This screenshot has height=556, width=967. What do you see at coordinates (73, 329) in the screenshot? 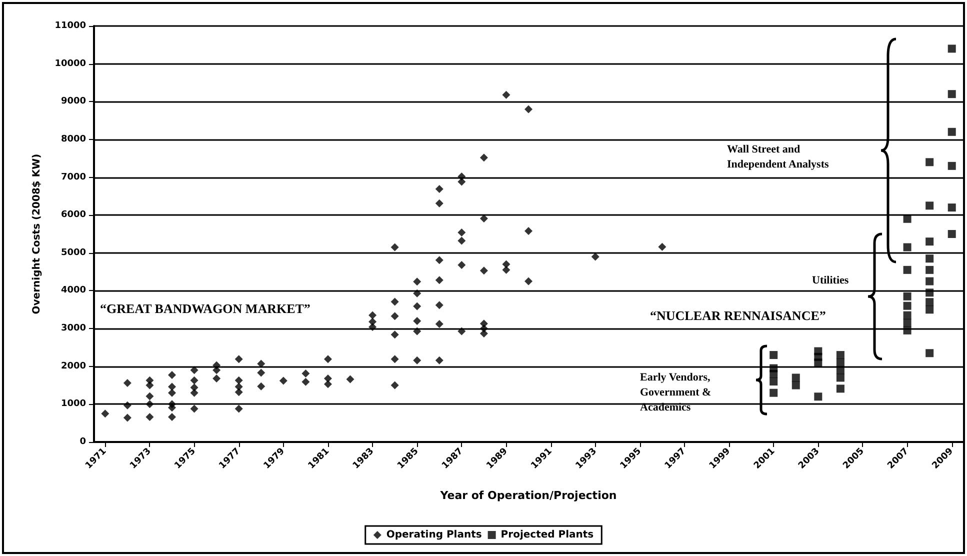
I see `y-tick-label: 3000` at bounding box center [73, 329].